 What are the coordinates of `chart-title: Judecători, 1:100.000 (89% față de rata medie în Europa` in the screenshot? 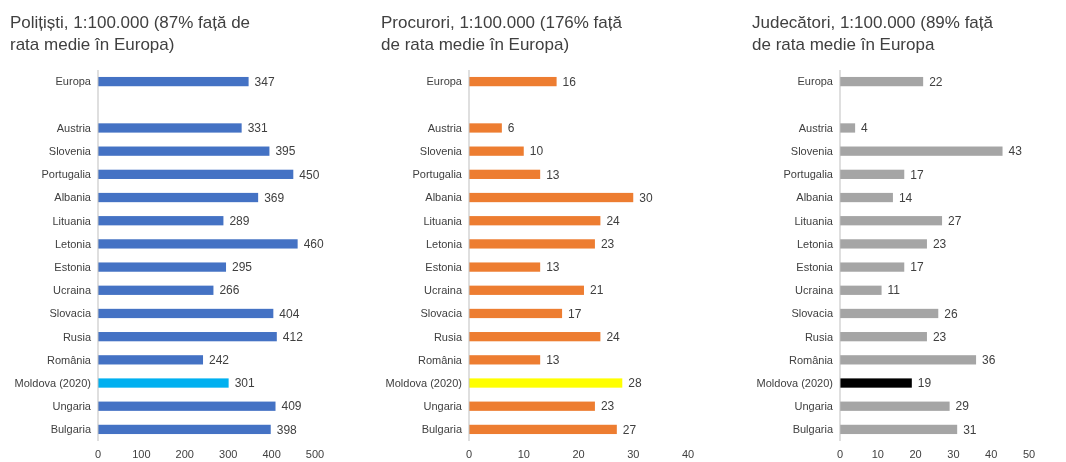 It's located at (873, 33).